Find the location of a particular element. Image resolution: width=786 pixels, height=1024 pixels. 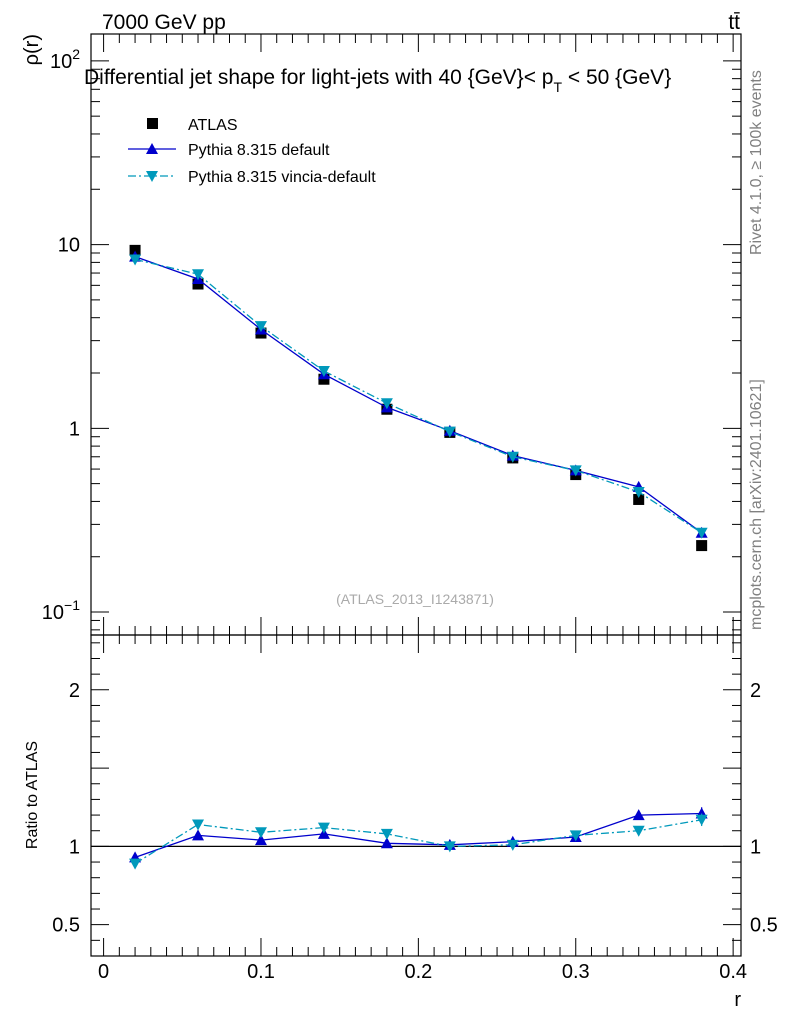

legend-vincia-marker is located at coordinates (152, 176).